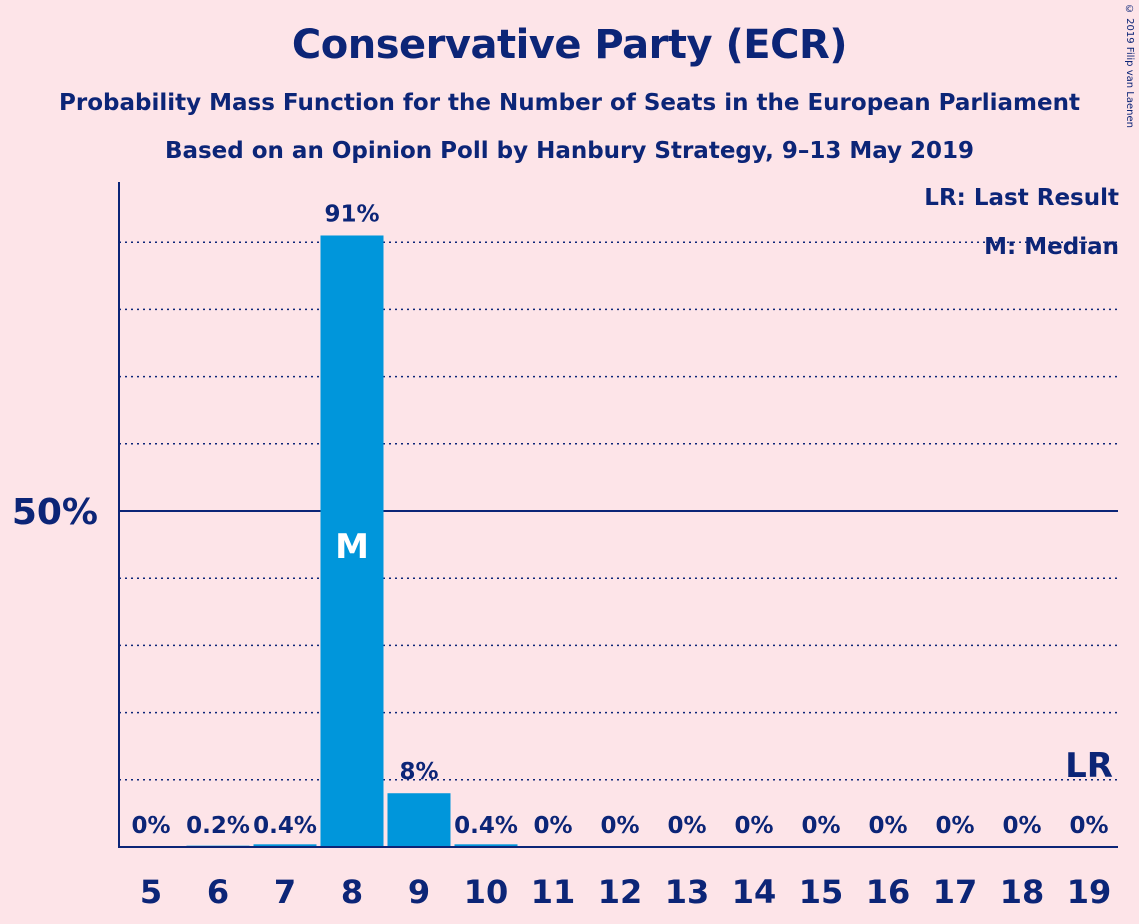 This screenshot has height=924, width=1139. Describe the element at coordinates (620, 892) in the screenshot. I see `x-tick-label: 12` at that location.